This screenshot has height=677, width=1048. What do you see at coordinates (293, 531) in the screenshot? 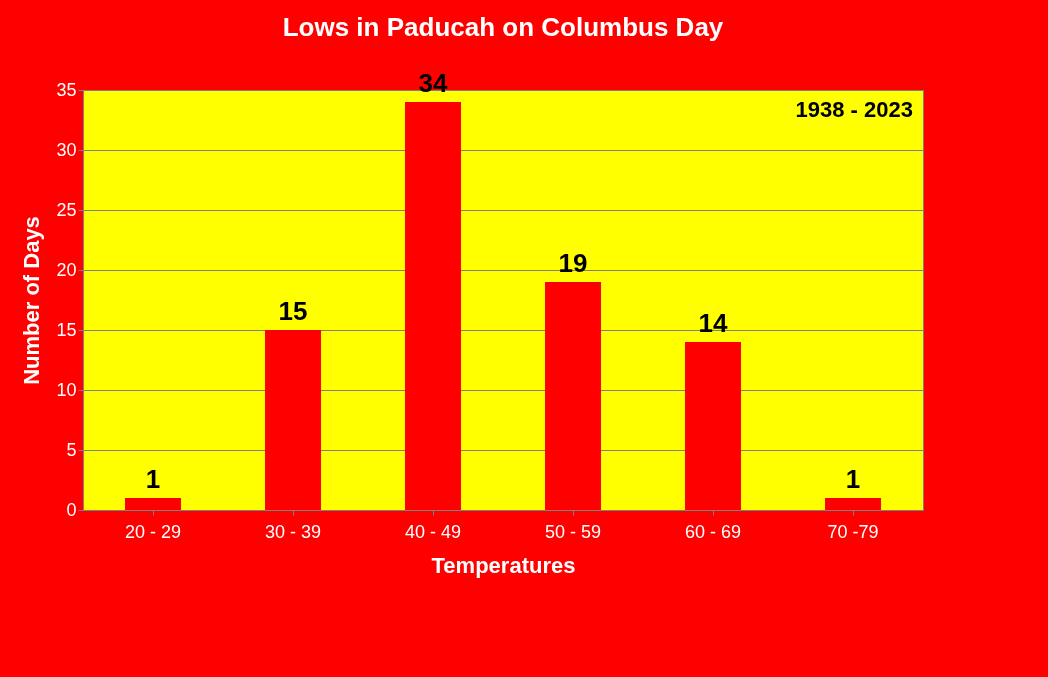
I see `x-tick-label: 30 - 39` at bounding box center [293, 531].